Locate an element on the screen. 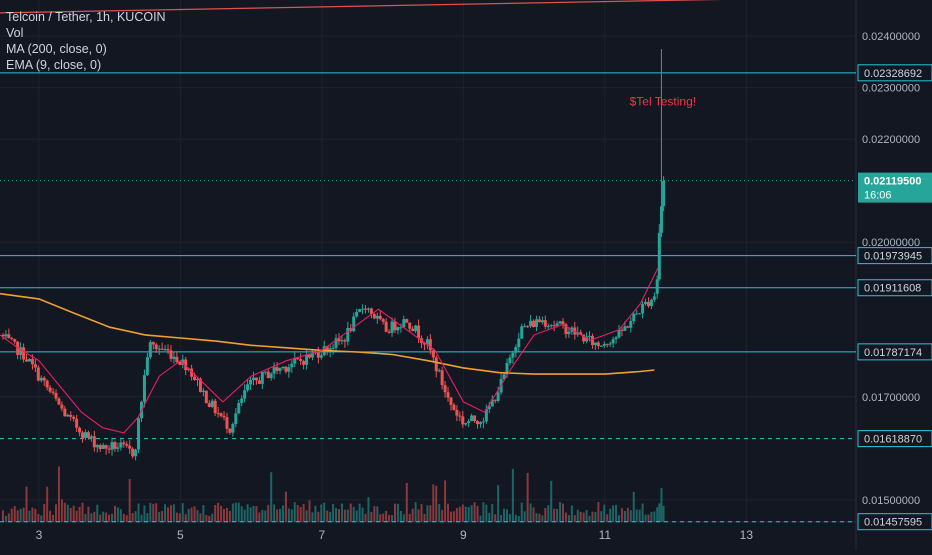 This screenshot has height=555, width=932. vol-indicator-label: Vol is located at coordinates (15, 33).